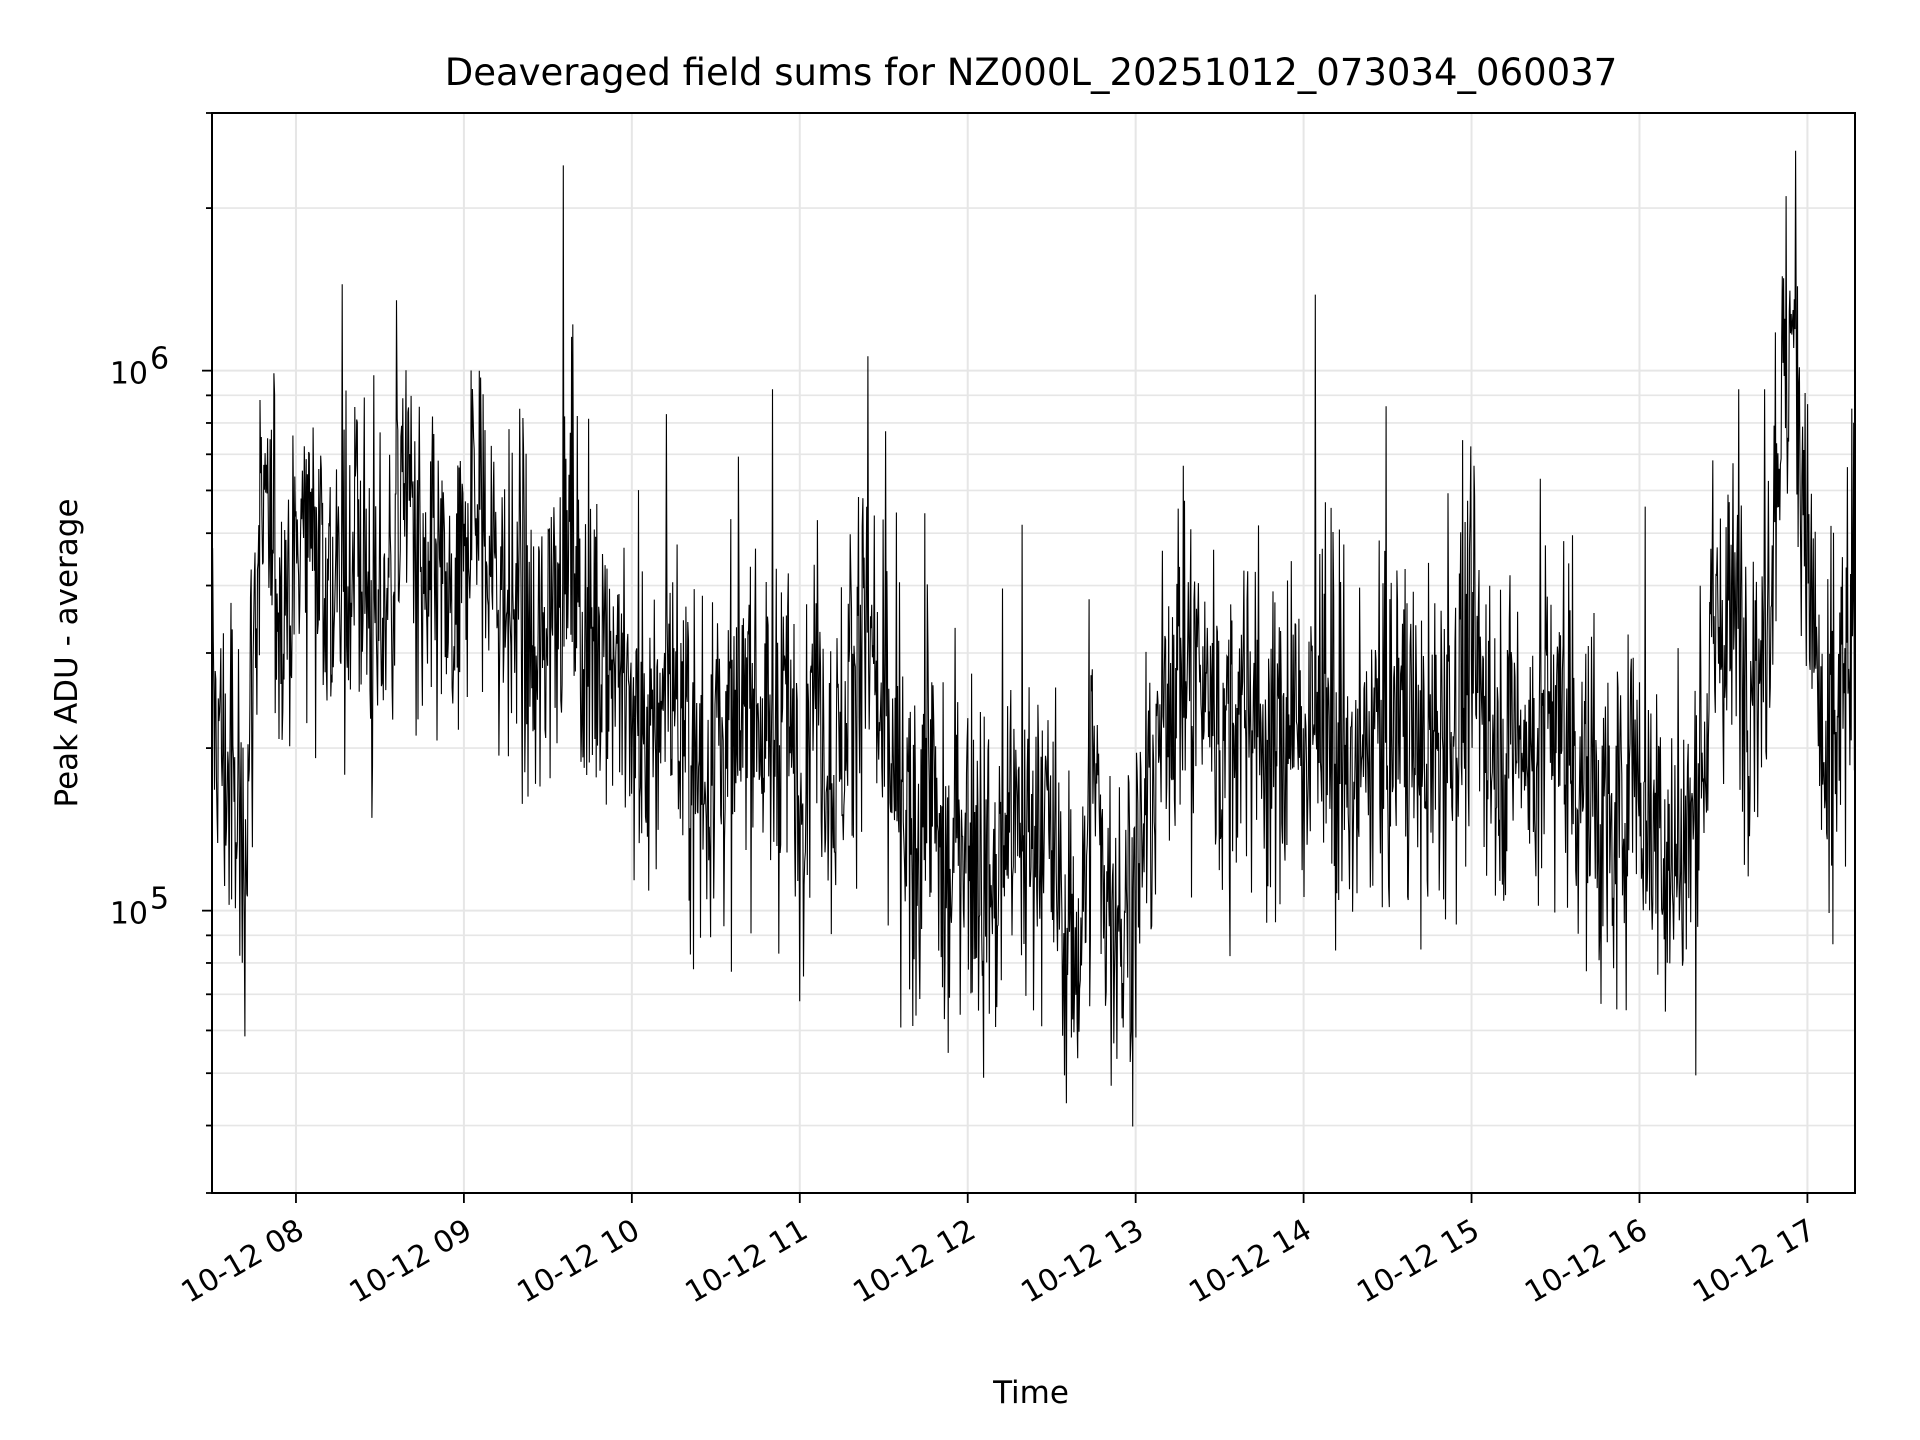  What do you see at coordinates (159, 899) in the screenshot?
I see `y-tick-label-exponent: 5` at bounding box center [159, 899].